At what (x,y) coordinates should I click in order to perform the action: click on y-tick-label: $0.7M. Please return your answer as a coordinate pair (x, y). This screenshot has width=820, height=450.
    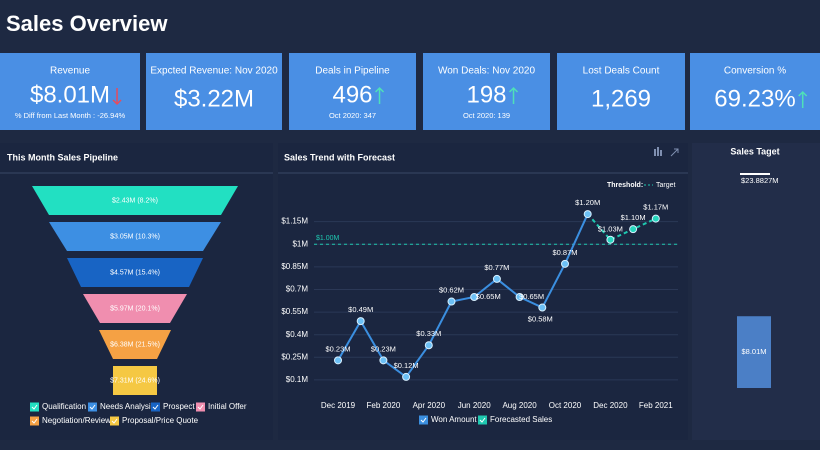
    Looking at the image, I should click on (297, 289).